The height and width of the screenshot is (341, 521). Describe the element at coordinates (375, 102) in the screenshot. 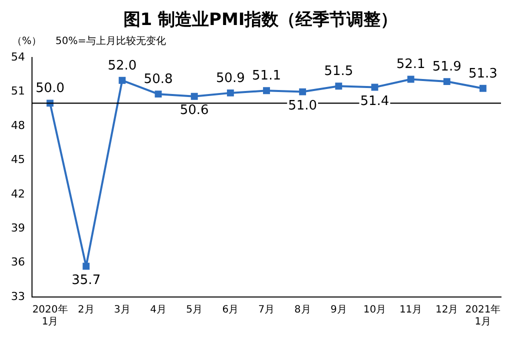

I see `data-label: 51.4` at that location.